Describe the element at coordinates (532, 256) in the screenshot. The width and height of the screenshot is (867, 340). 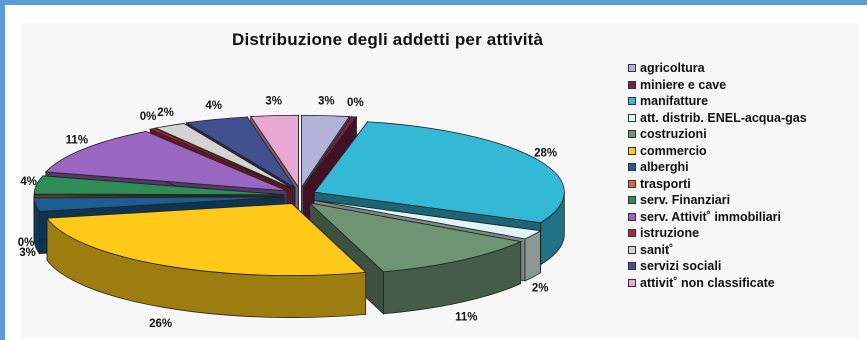
I see `pie-slice-side` at that location.